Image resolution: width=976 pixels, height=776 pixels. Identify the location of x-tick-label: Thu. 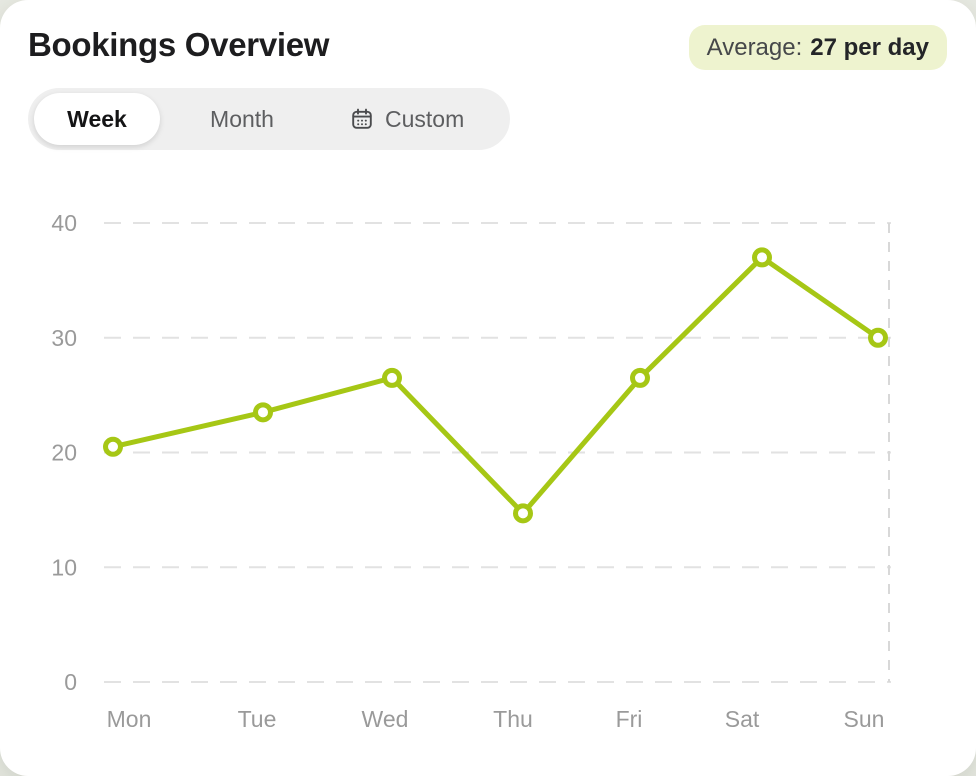
(513, 719).